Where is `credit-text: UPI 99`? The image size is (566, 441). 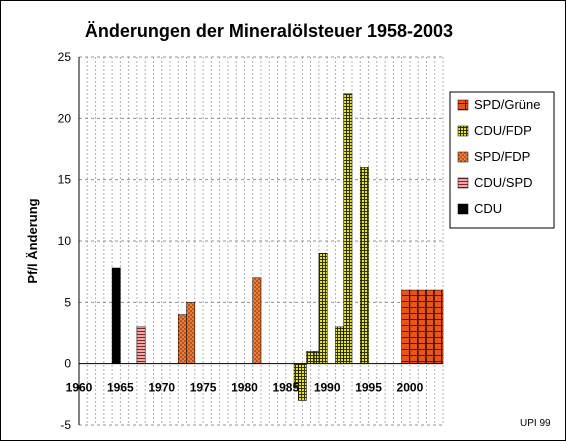
credit-text: UPI 99 is located at coordinates (535, 423).